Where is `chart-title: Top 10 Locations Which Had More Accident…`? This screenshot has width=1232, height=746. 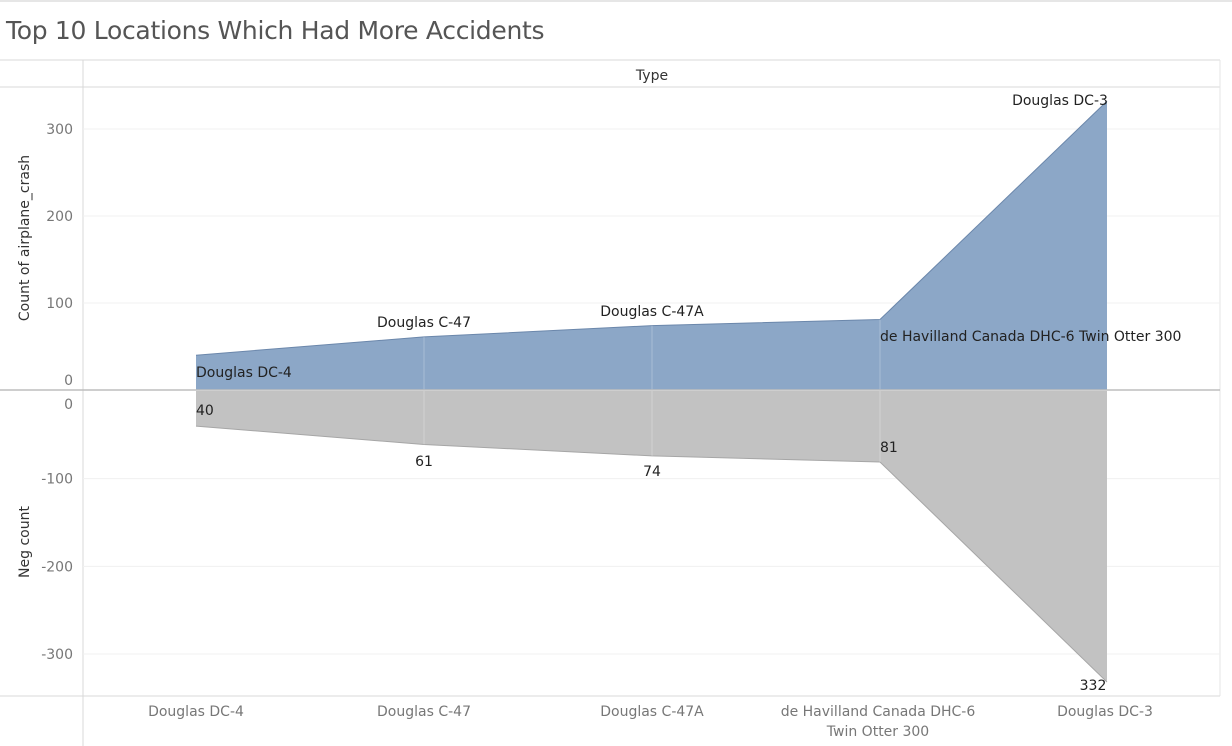 chart-title: Top 10 Locations Which Had More Accident… is located at coordinates (275, 30).